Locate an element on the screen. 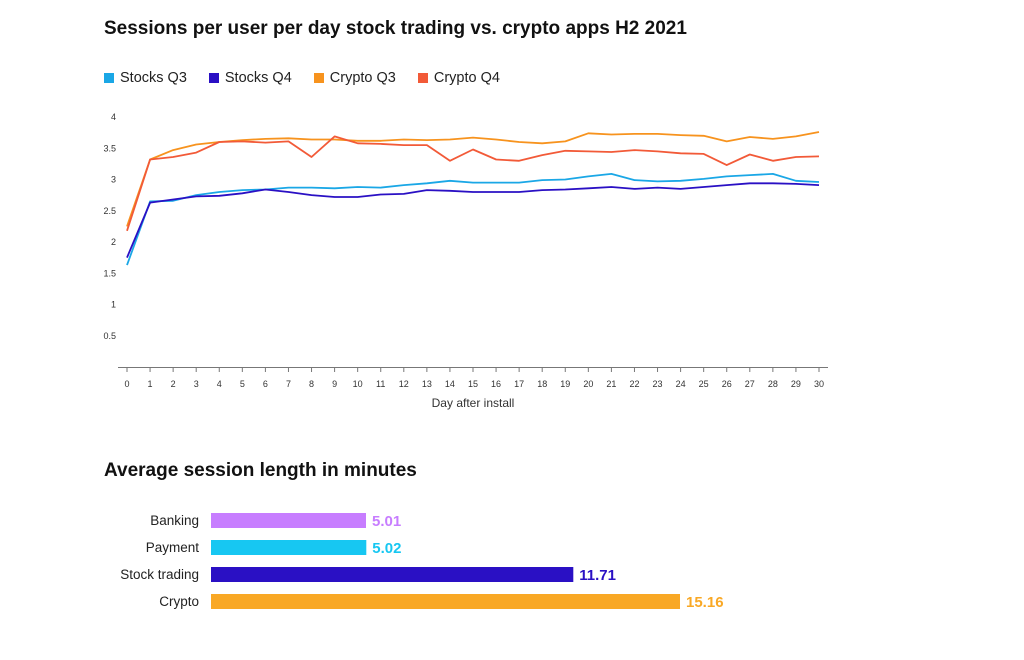 The width and height of the screenshot is (1024, 660). x-tick-label-15: 15 is located at coordinates (473, 384).